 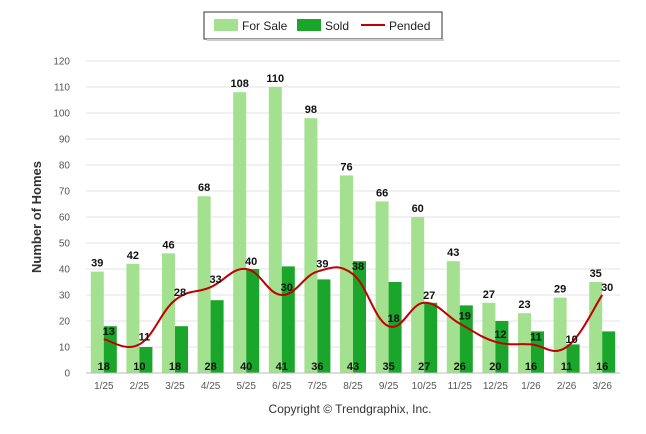 I want to click on data-label-for-sale: 110, so click(x=275, y=79).